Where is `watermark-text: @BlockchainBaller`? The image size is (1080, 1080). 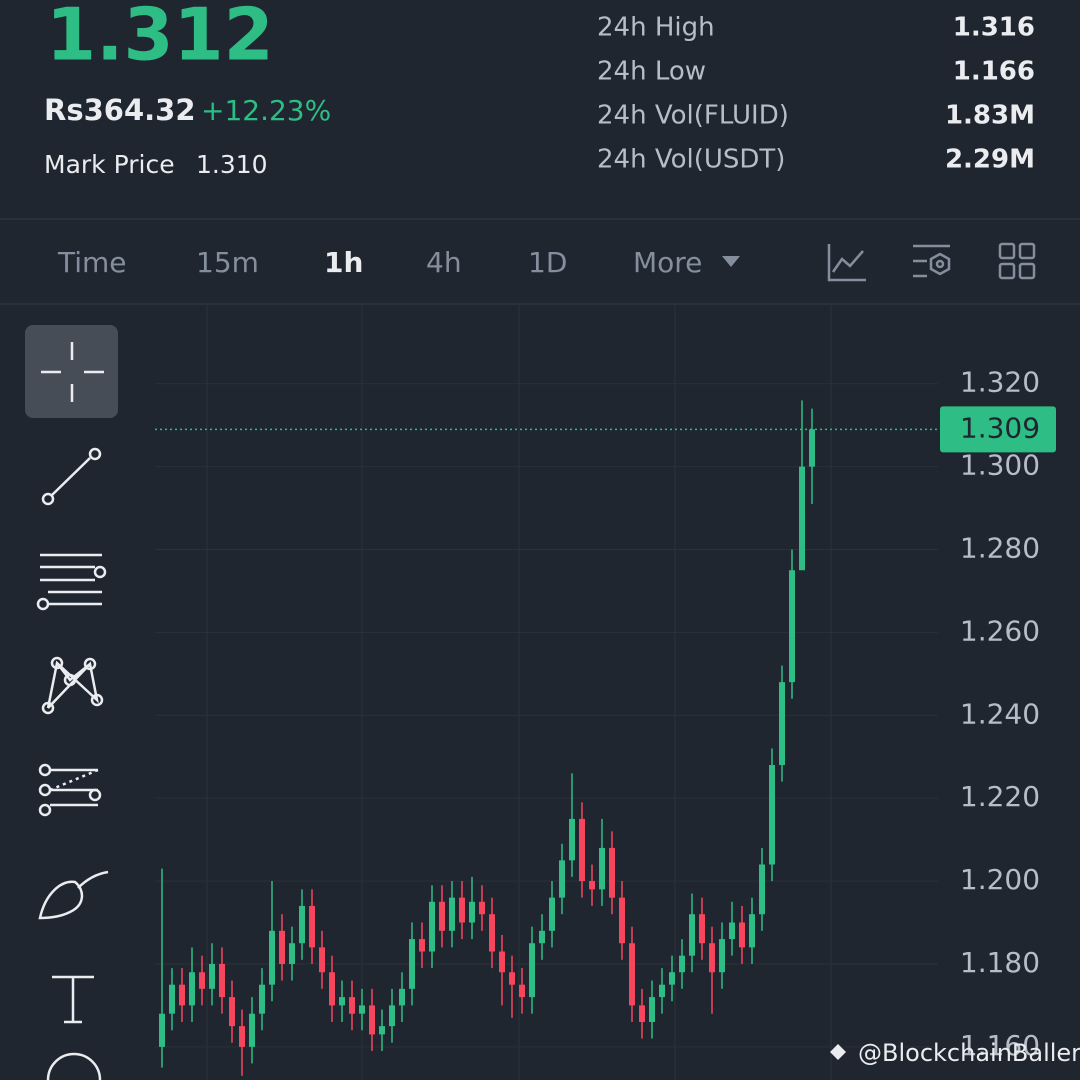
watermark-text: @BlockchainBaller is located at coordinates (969, 1053).